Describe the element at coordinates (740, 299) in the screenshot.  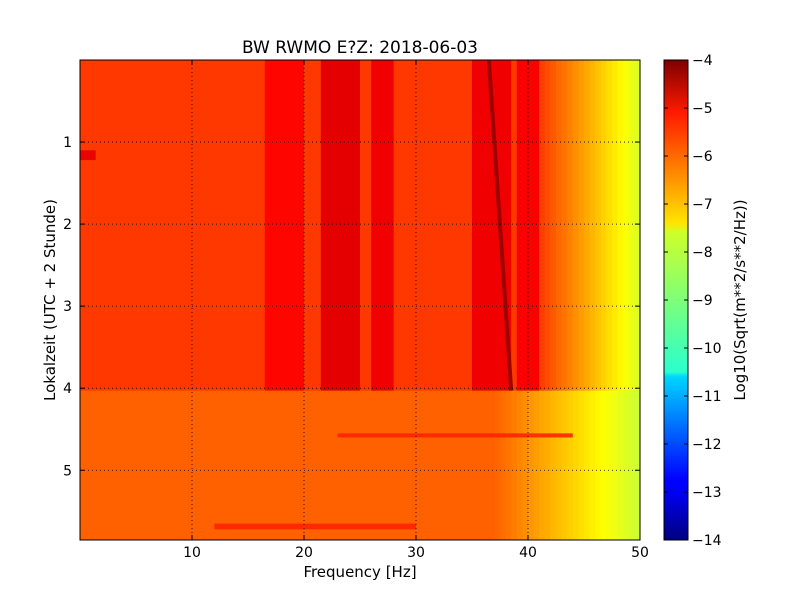
I see `colorbar-label: Log10(Sqrt(m**2/s**2/Hz))` at that location.